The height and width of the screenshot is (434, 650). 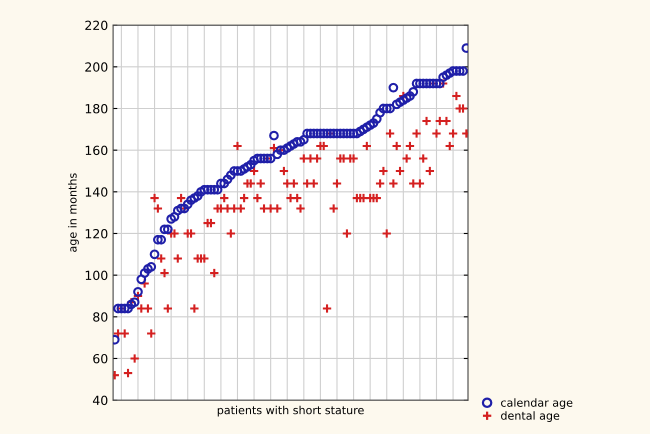 I want to click on legend-label: dental age, so click(x=530, y=416).